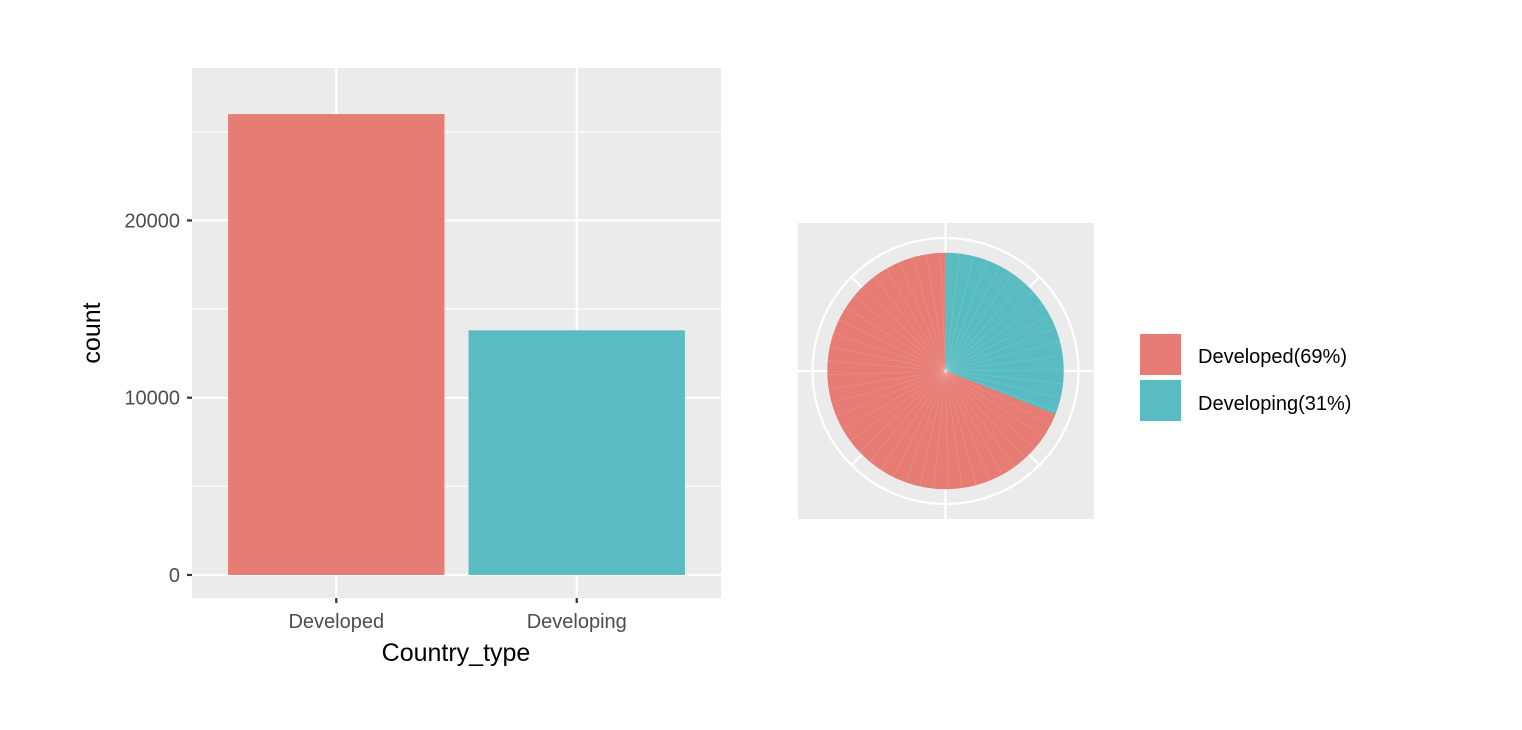  What do you see at coordinates (456, 653) in the screenshot?
I see `x-axis-title: Country_type` at bounding box center [456, 653].